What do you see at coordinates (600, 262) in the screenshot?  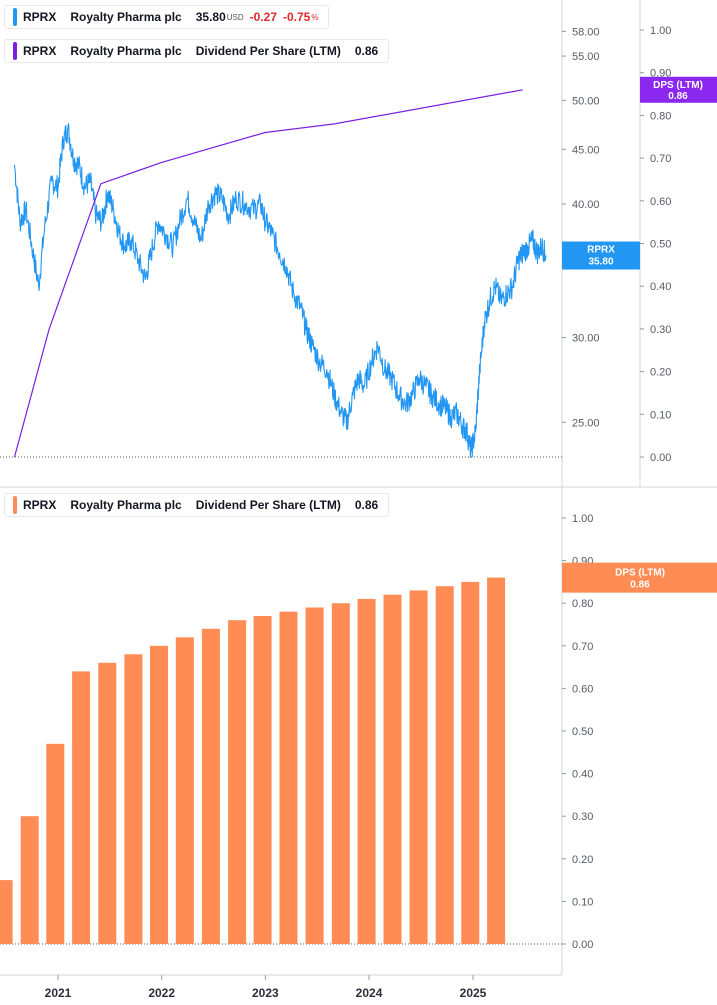 I see `price-last-tag-value: 35.80` at bounding box center [600, 262].